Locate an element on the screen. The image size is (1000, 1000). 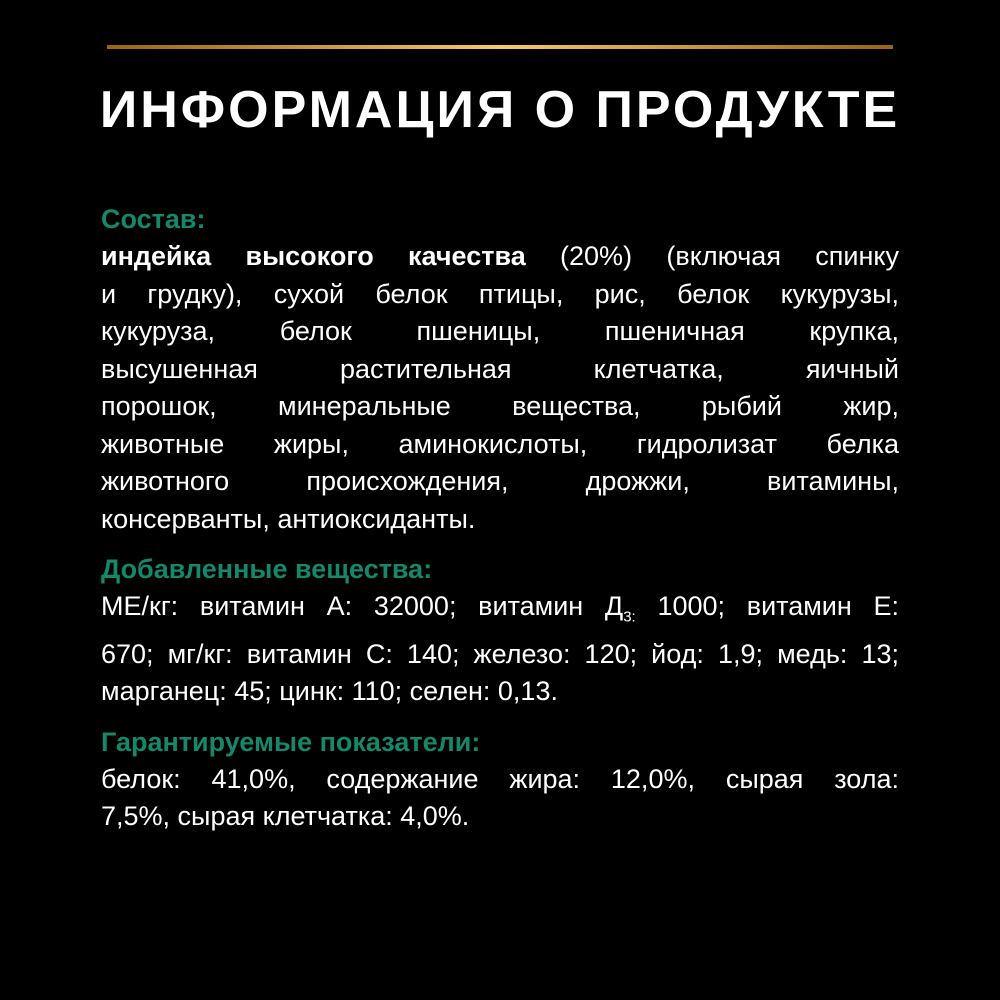
additives-text: МЕ/кг: витамин А: 32000; витамин Д is located at coordinates (362, 606).